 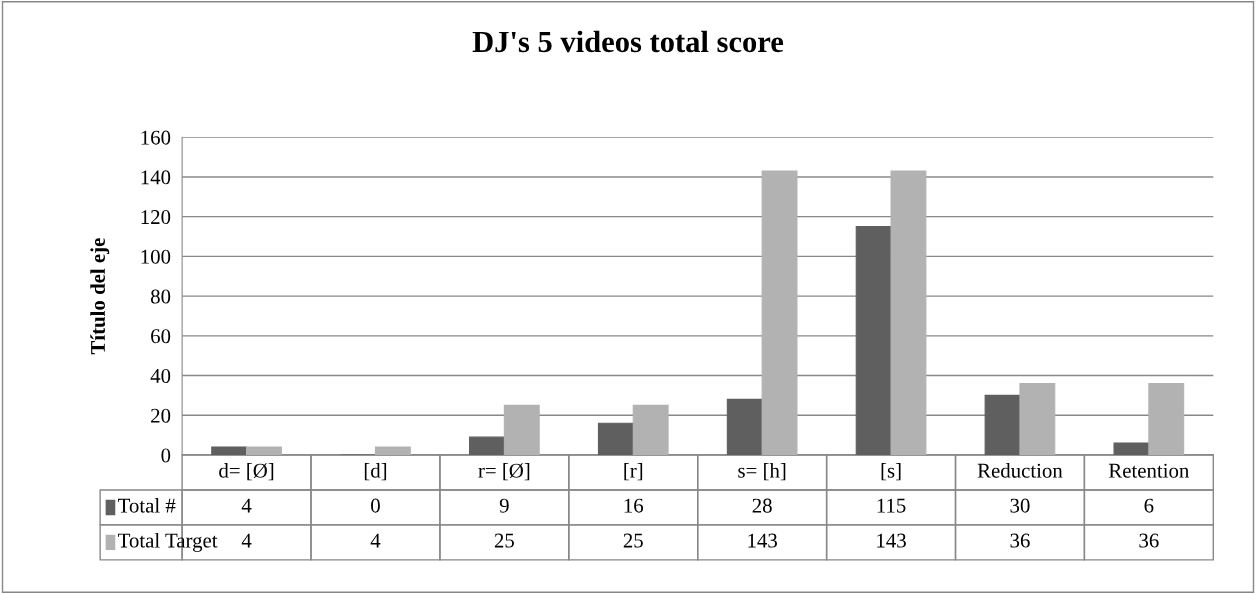 I want to click on x-tick-label: [d], so click(x=375, y=472).